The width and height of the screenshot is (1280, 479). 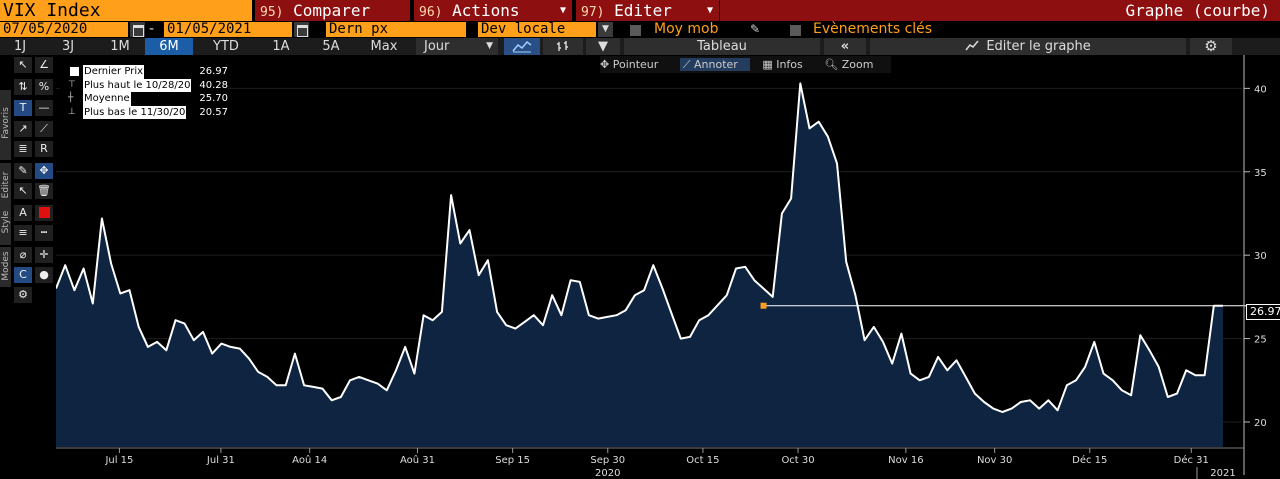 What do you see at coordinates (226, 46) in the screenshot?
I see `period-ytd: YTD` at bounding box center [226, 46].